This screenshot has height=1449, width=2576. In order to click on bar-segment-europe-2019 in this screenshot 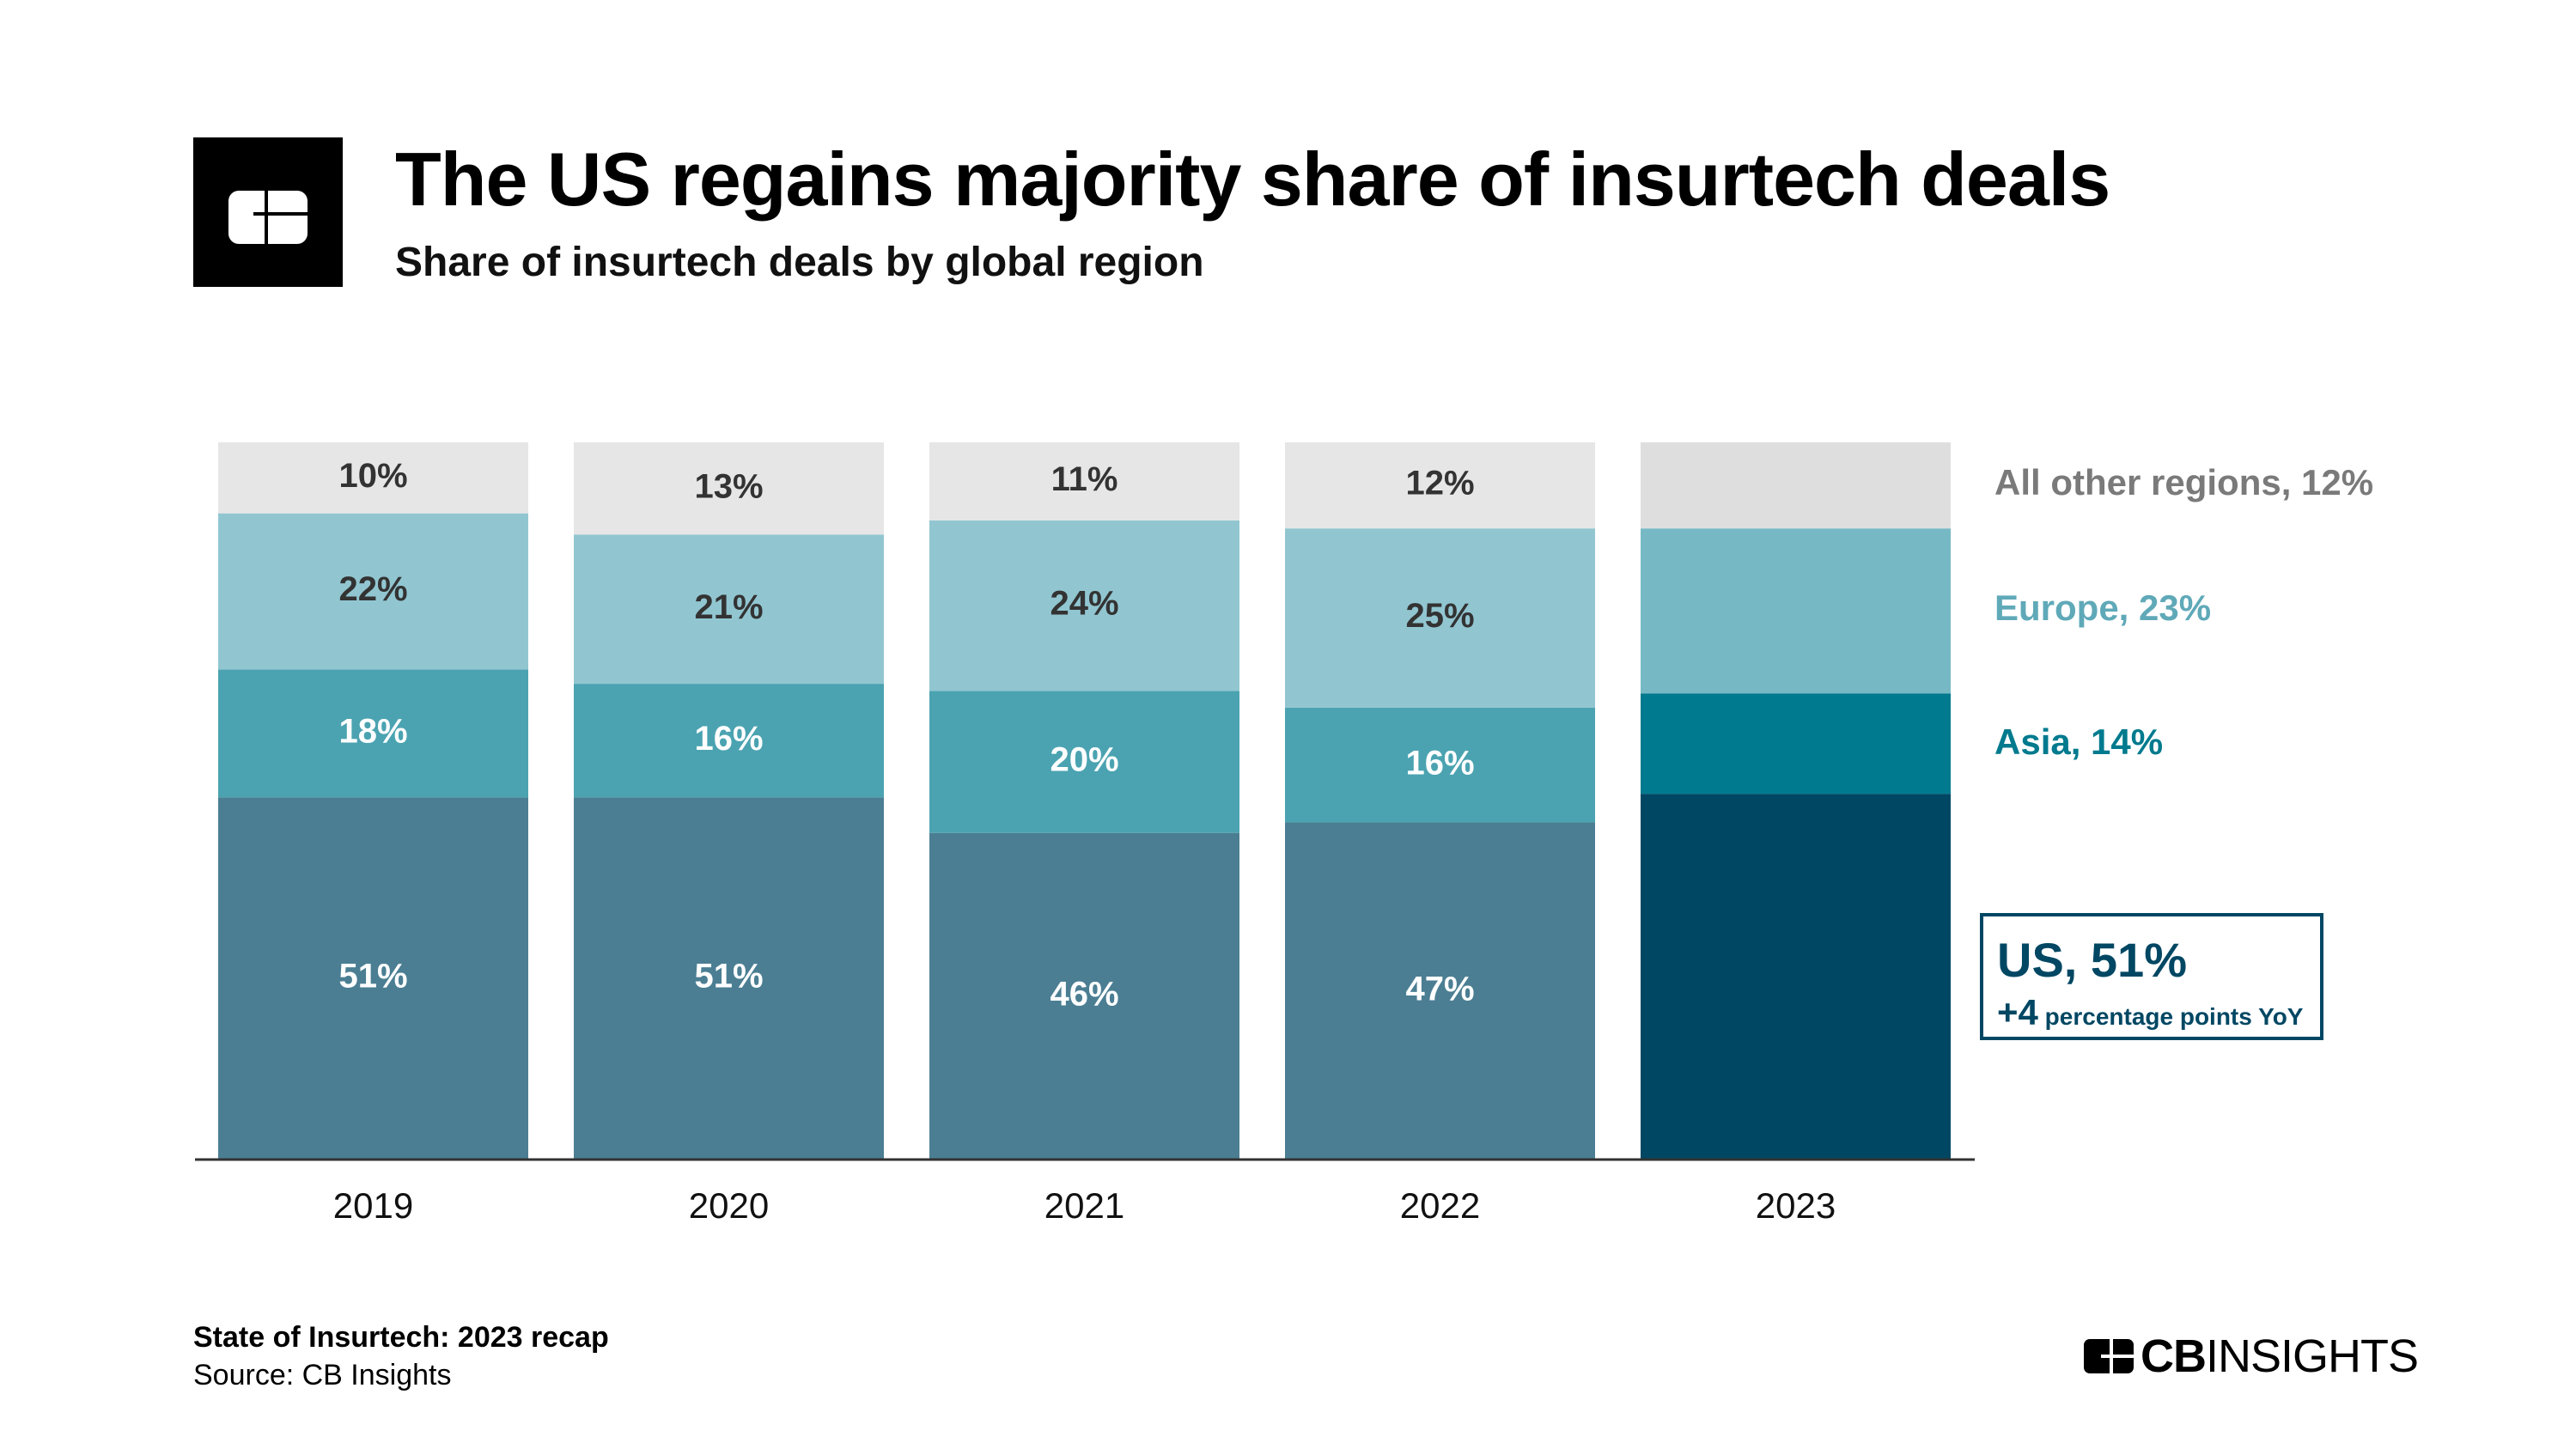, I will do `click(373, 591)`.